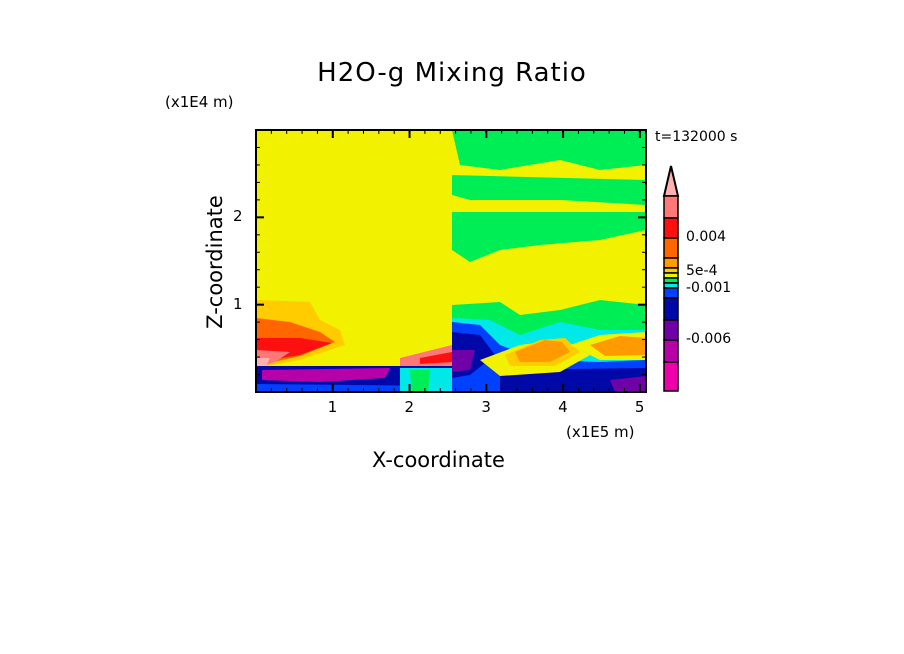  What do you see at coordinates (486, 407) in the screenshot?
I see `x-tick-label: 3` at bounding box center [486, 407].